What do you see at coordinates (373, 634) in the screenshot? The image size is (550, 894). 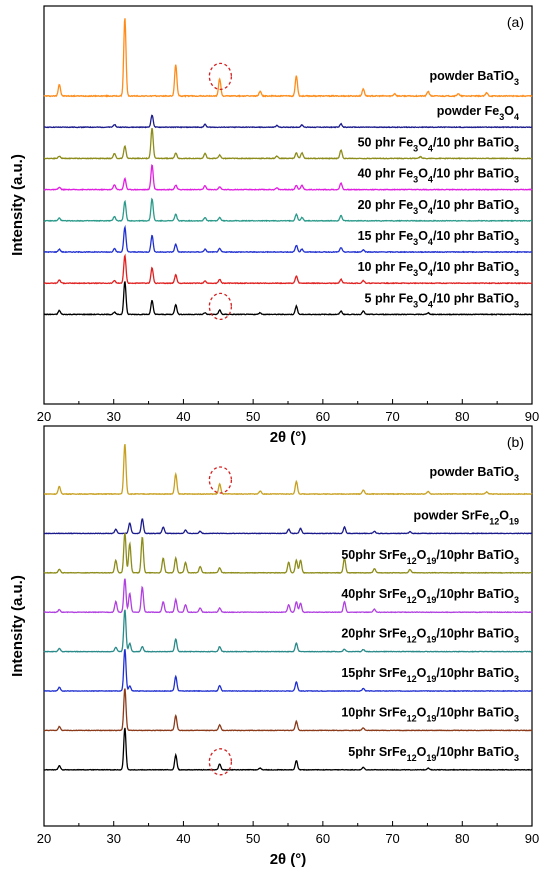 I see `series-label-part: 20phr SrFe` at bounding box center [373, 634].